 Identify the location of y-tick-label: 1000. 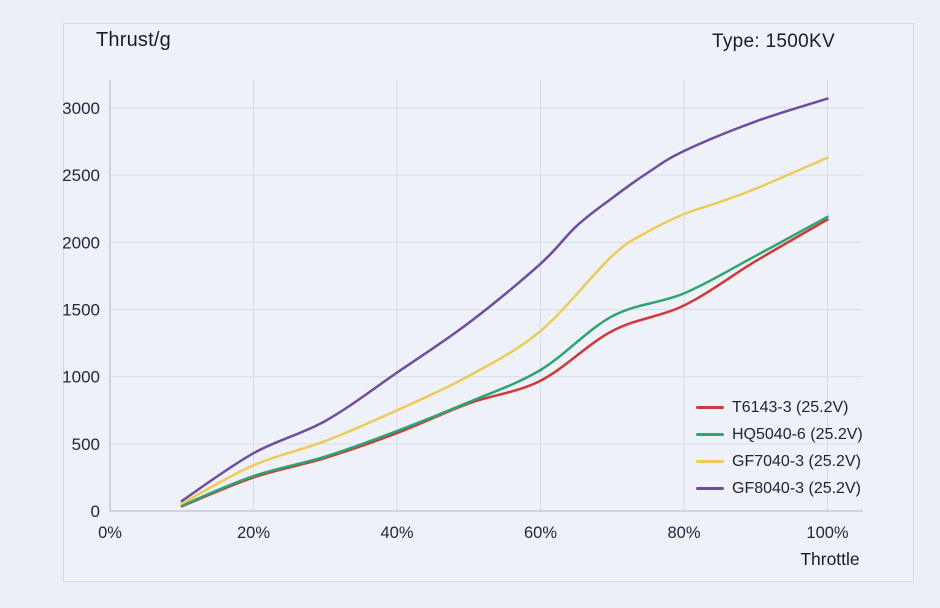
(81, 377).